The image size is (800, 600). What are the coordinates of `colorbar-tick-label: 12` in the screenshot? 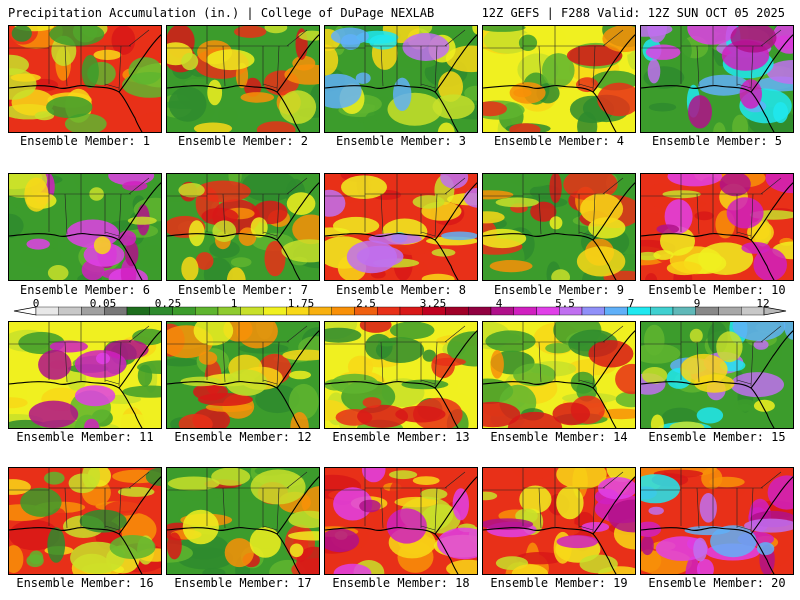 It's located at (763, 303).